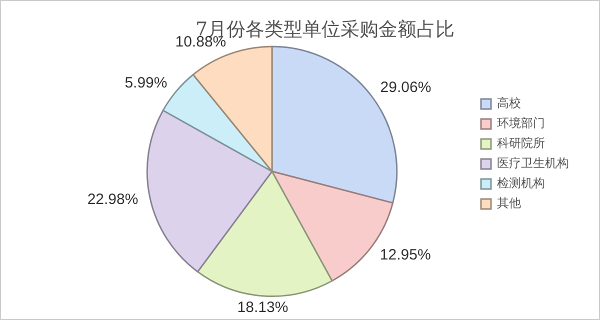 The height and width of the screenshot is (320, 600). What do you see at coordinates (146, 83) in the screenshot?
I see `data-label: 5.99%` at bounding box center [146, 83].